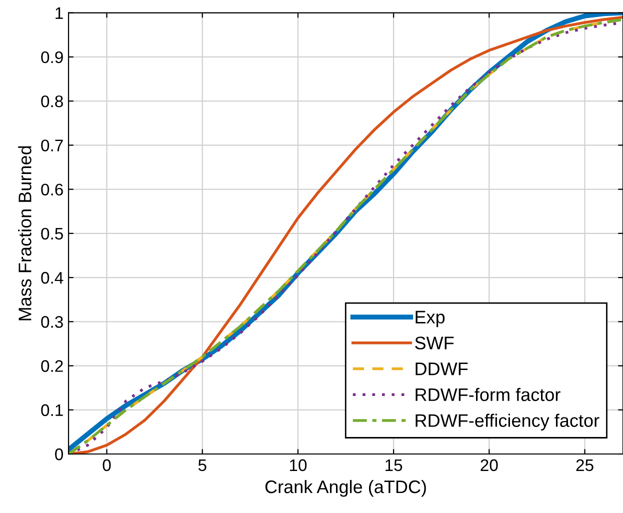 The image size is (623, 513). Describe the element at coordinates (106, 465) in the screenshot. I see `x-tick-label: 0` at that location.